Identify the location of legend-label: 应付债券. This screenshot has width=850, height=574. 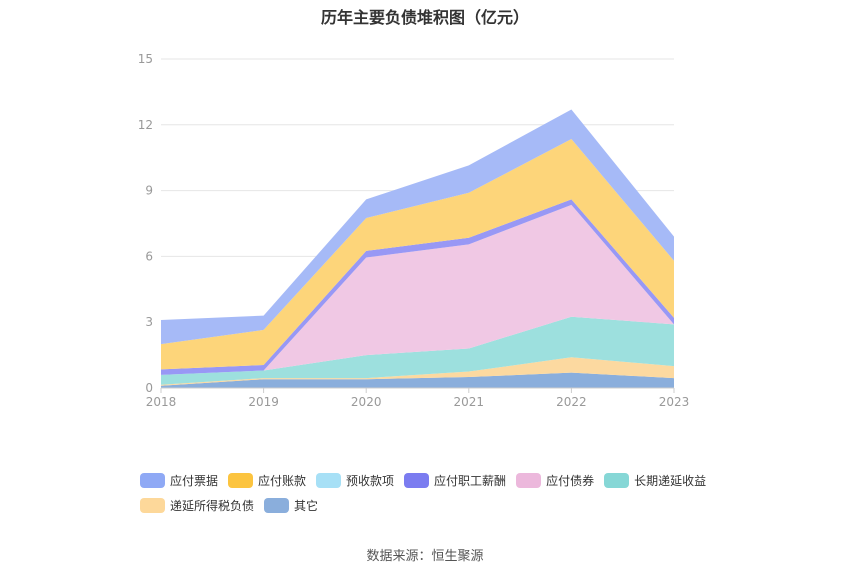
(570, 481).